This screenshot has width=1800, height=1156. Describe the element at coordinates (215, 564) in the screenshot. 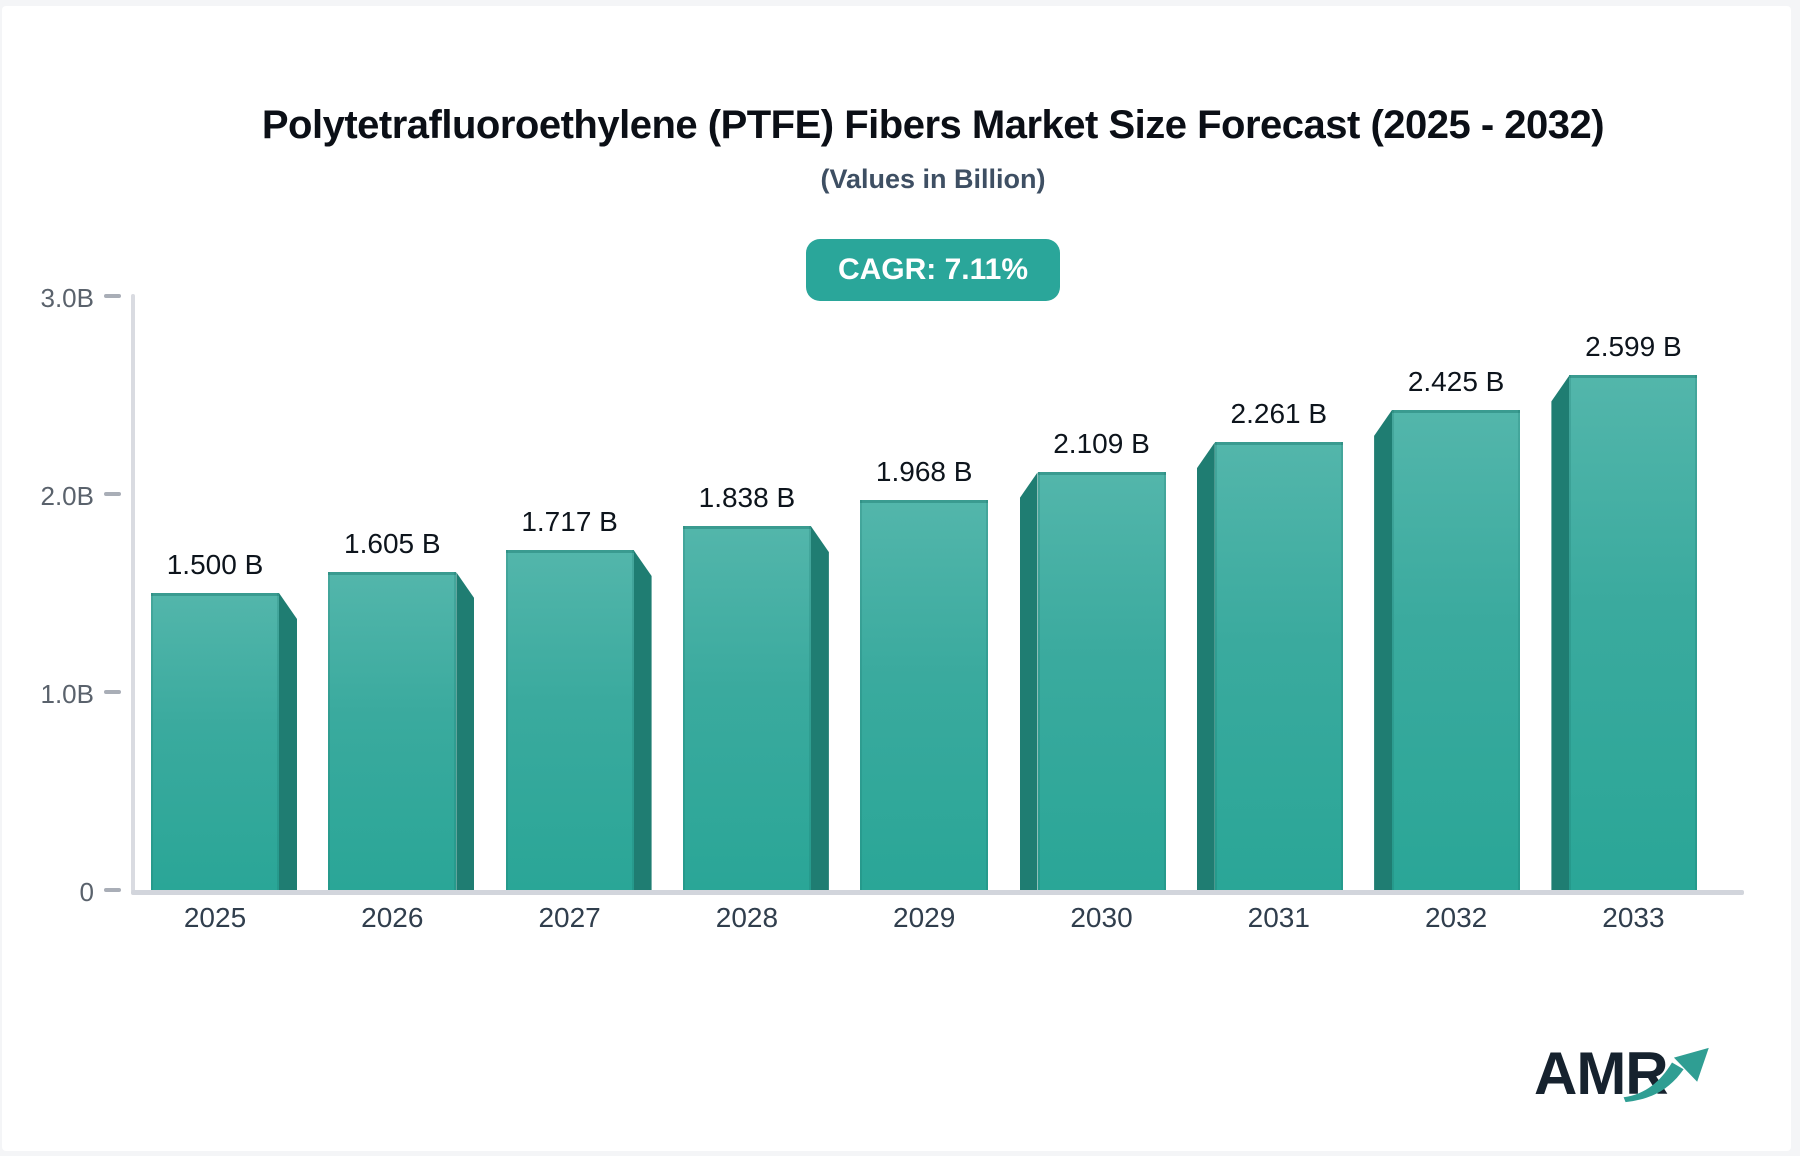

I see `bar-value-label-2025: 1.500 B` at that location.